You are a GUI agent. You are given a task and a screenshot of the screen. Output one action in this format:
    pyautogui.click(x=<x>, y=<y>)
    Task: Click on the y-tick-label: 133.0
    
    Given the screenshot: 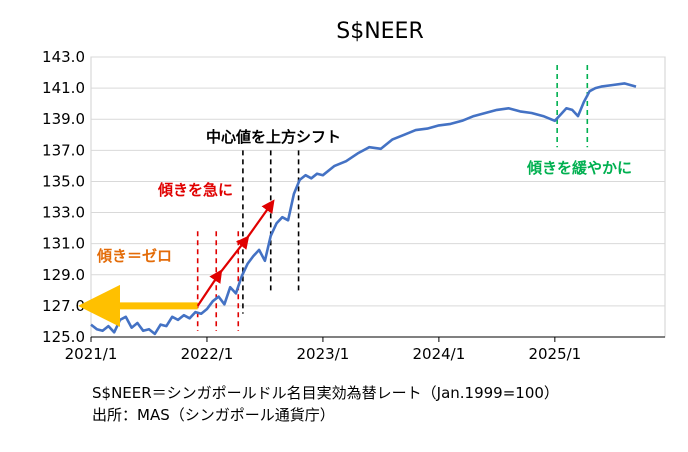 What is the action you would take?
    pyautogui.click(x=63, y=213)
    